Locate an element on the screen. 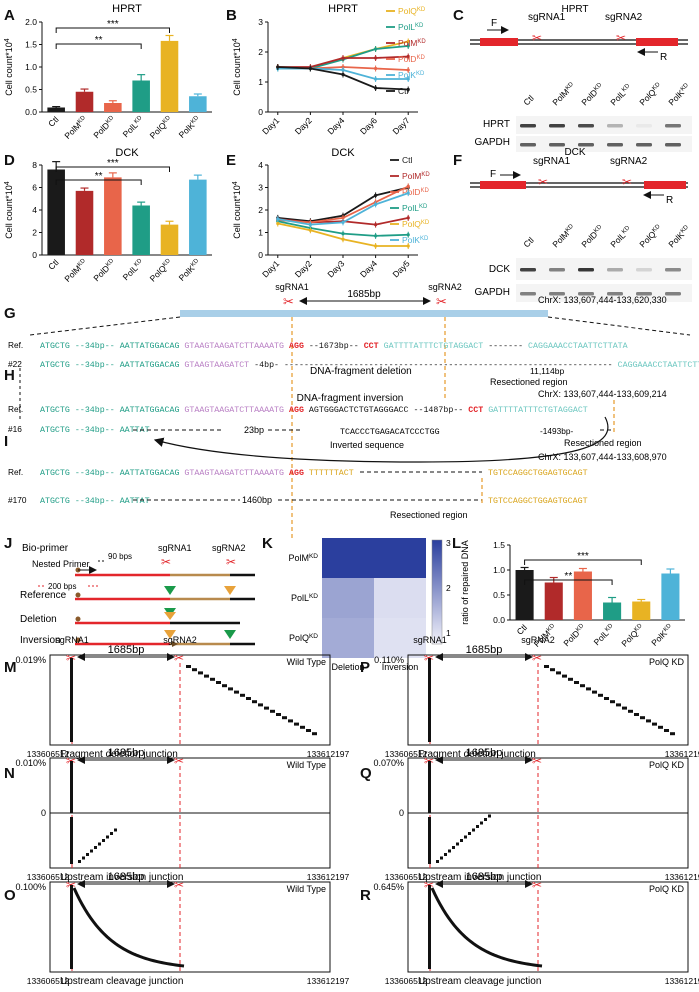  category-label-main: Ctl is located at coordinates (53, 121).